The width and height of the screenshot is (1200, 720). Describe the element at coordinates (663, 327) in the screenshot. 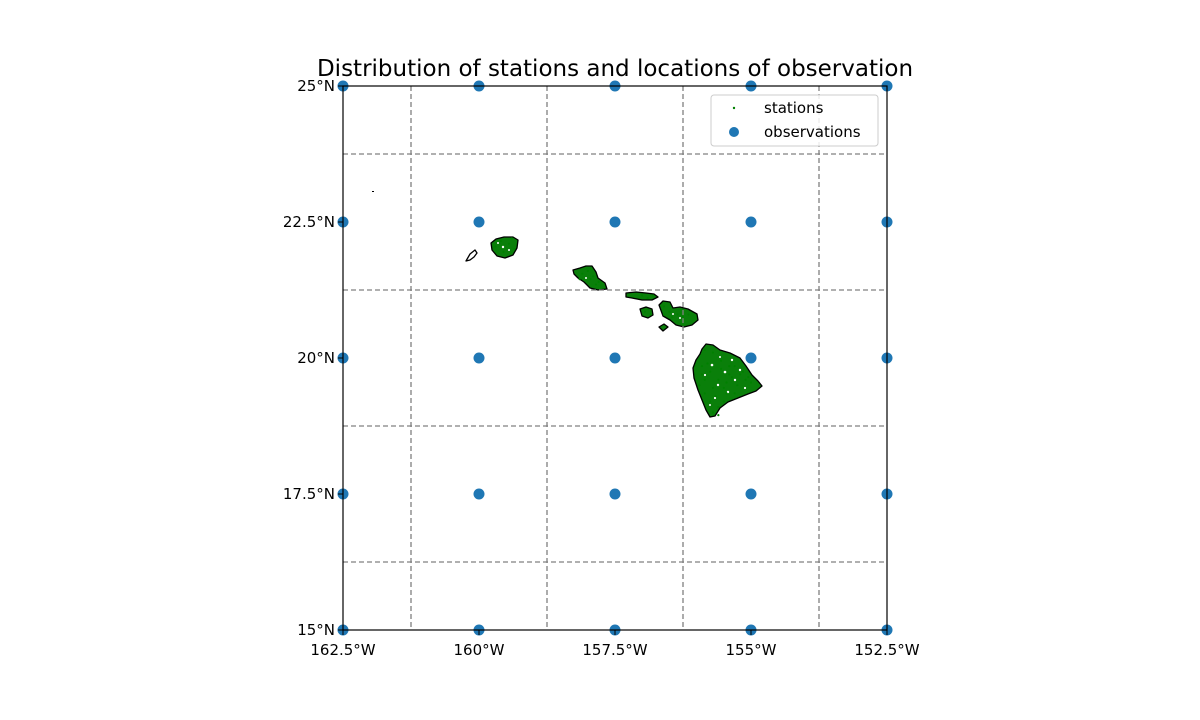

I see `island-kahoolawe` at that location.